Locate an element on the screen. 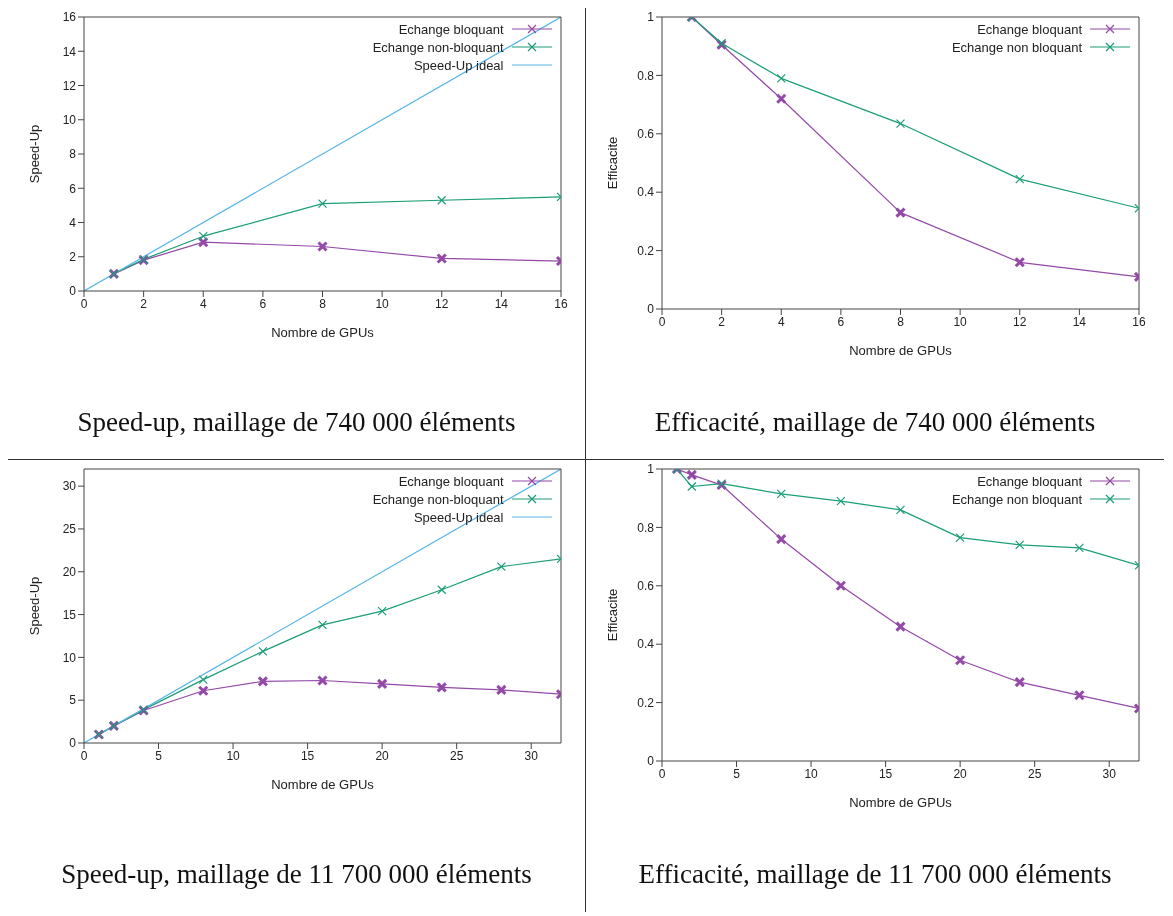  text: Efficacité, maillage de 740 000 éléments is located at coordinates (875, 422).